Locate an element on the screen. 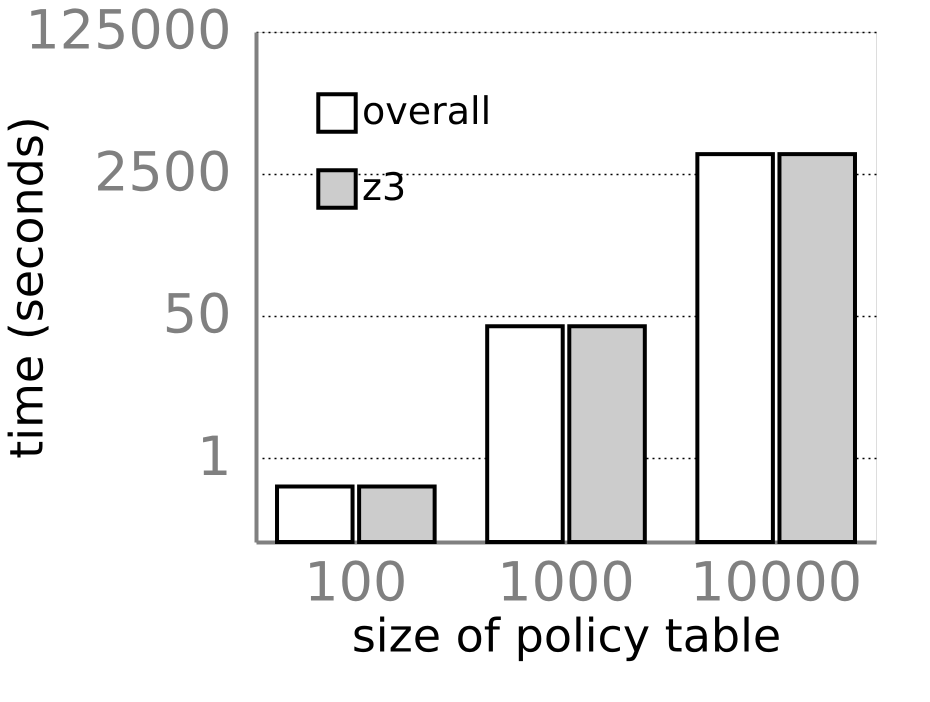 The width and height of the screenshot is (930, 702). y-axis-title: time (seconds) is located at coordinates (27, 287).